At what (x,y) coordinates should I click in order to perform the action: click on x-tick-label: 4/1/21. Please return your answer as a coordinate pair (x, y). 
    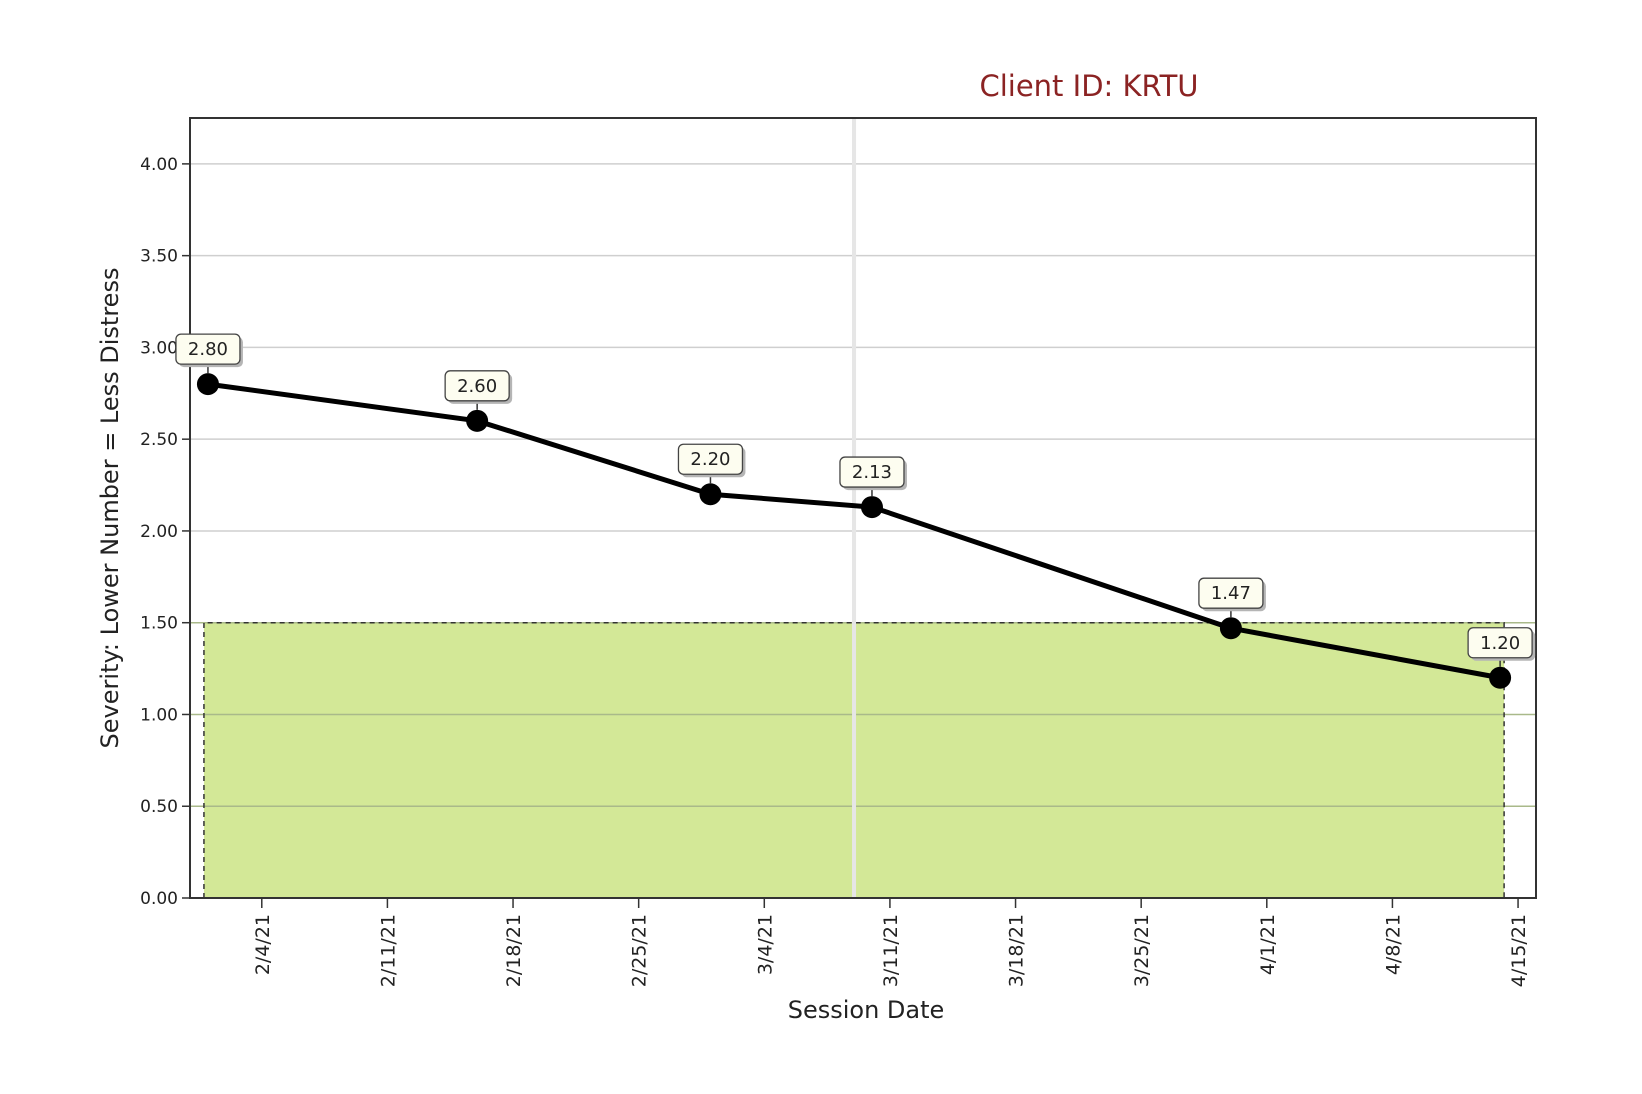
    Looking at the image, I should click on (1268, 944).